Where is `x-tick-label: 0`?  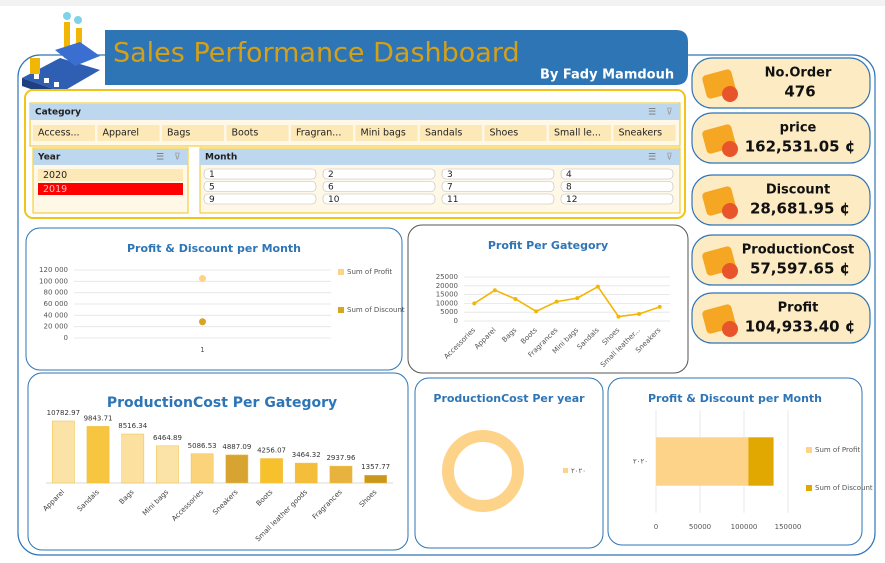
x-tick-label: 0 is located at coordinates (656, 527).